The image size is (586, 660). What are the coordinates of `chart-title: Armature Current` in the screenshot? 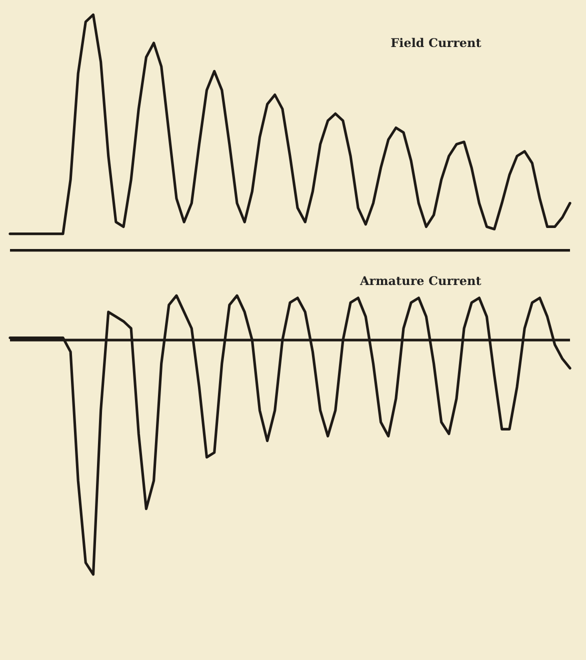 It's located at (420, 281).